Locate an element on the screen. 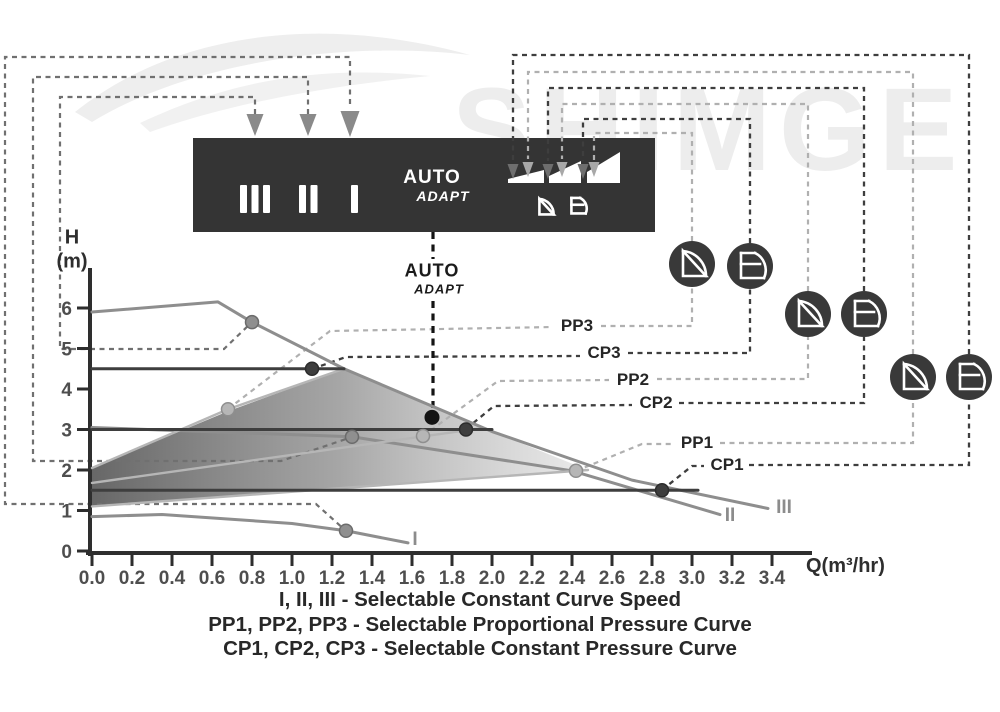  y-tick-label: 6 is located at coordinates (66, 309).